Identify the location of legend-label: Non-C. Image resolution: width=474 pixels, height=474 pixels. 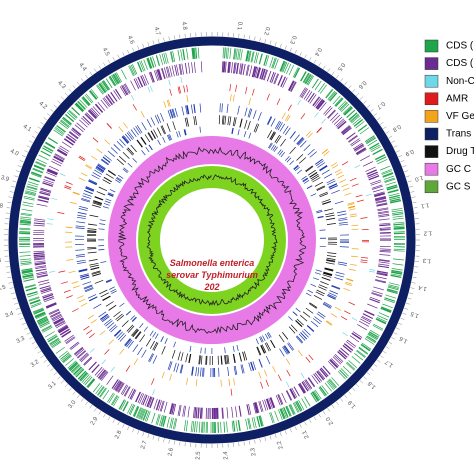
(460, 81).